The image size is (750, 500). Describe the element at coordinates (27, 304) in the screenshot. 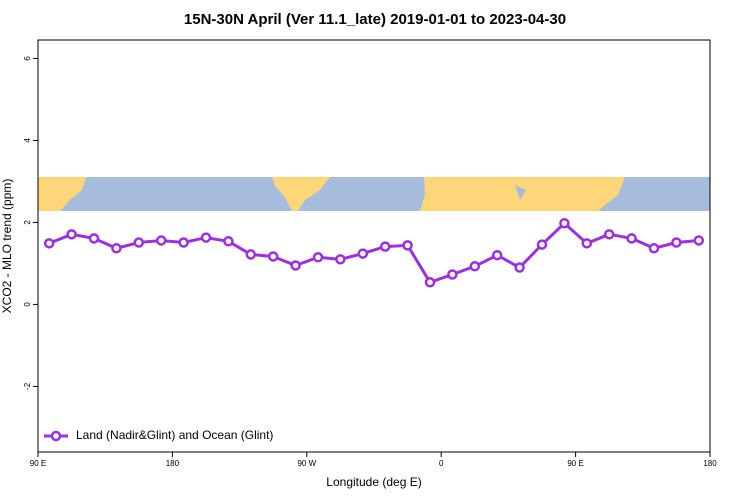

I see `y-tick-label: 0` at that location.